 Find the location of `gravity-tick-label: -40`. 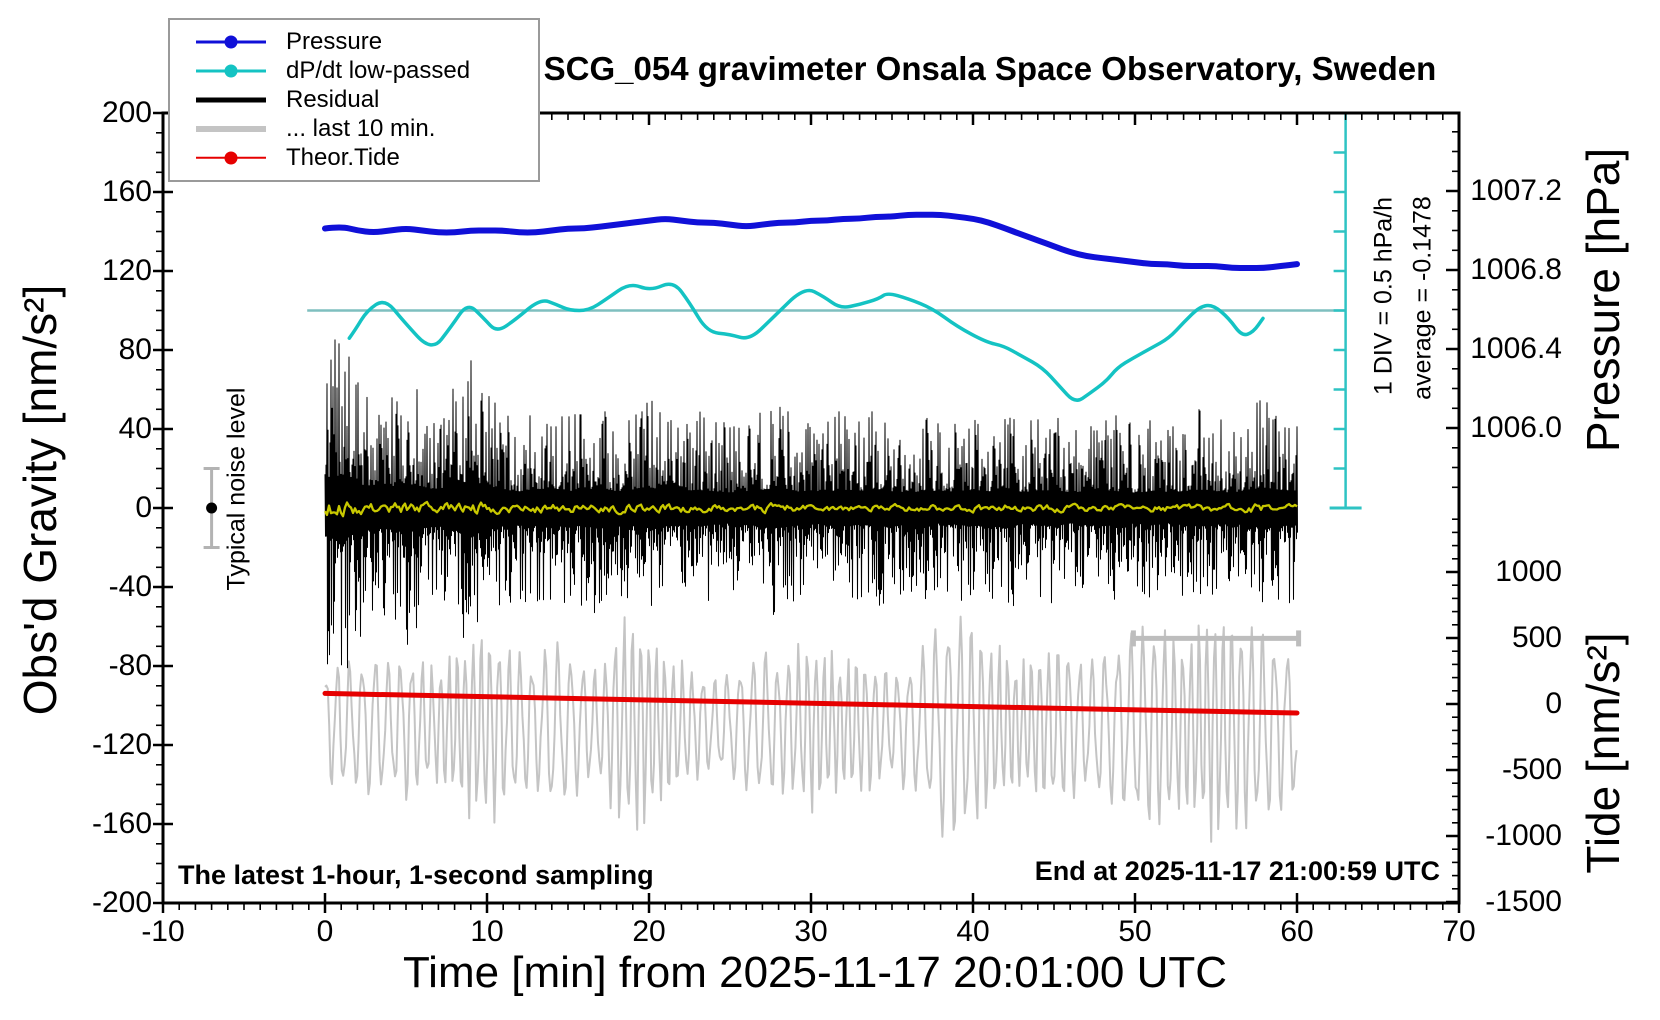

gravity-tick-label: -40 is located at coordinates (130, 586).